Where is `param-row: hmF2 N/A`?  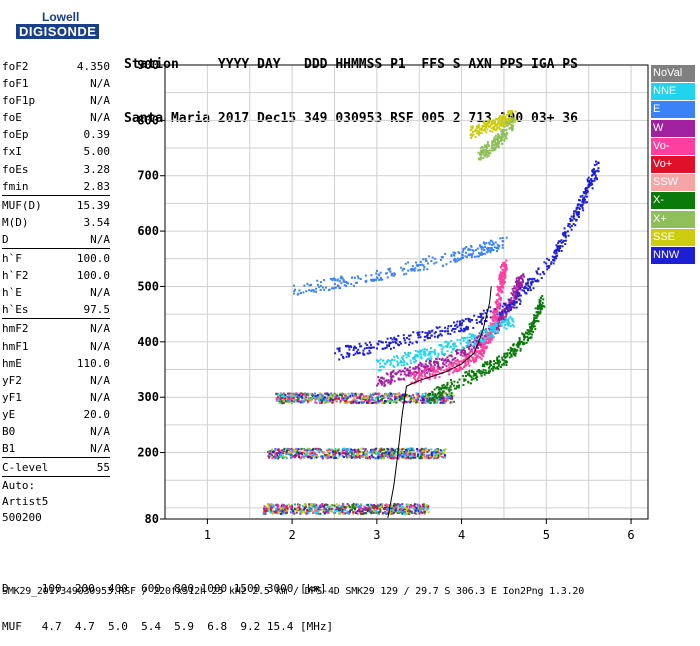 param-row: hmF2 N/A is located at coordinates (56, 328).